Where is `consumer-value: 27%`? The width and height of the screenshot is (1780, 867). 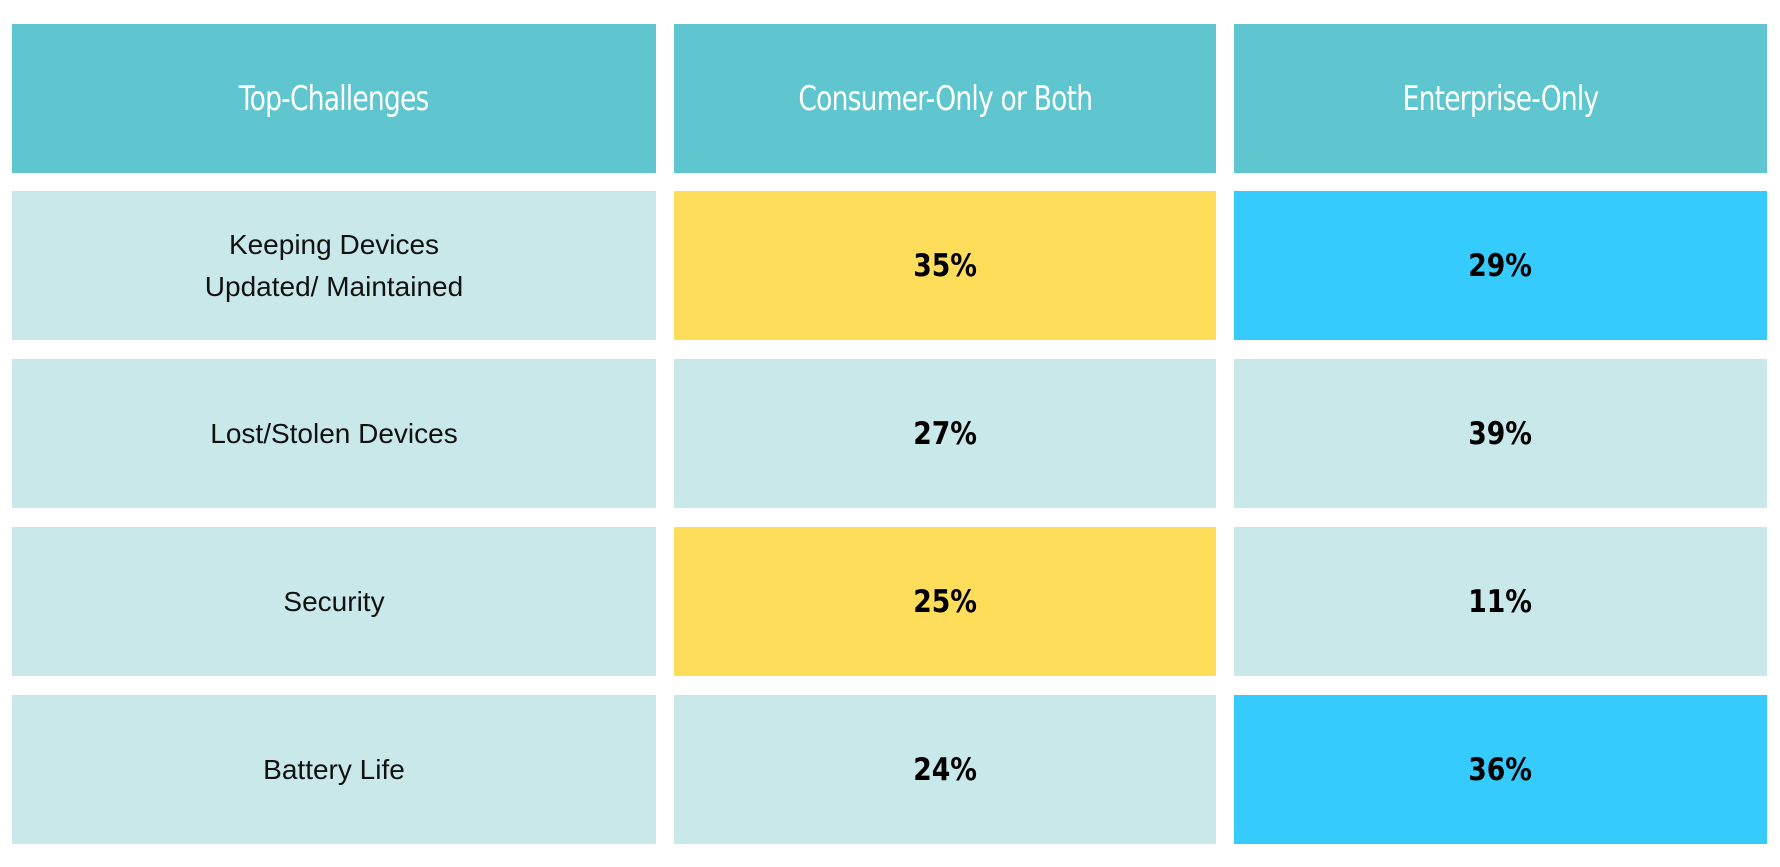
consumer-value: 27% is located at coordinates (945, 433).